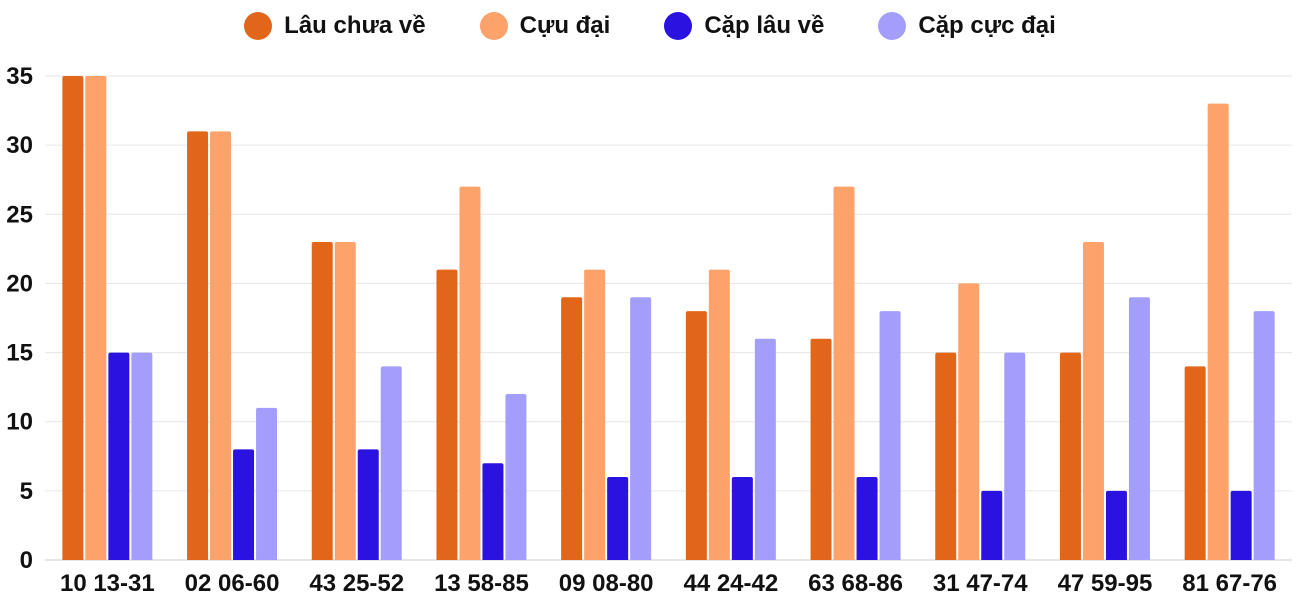 Image resolution: width=1300 pixels, height=600 pixels. Describe the element at coordinates (855, 583) in the screenshot. I see `x-tick-label: 63 68-86` at that location.